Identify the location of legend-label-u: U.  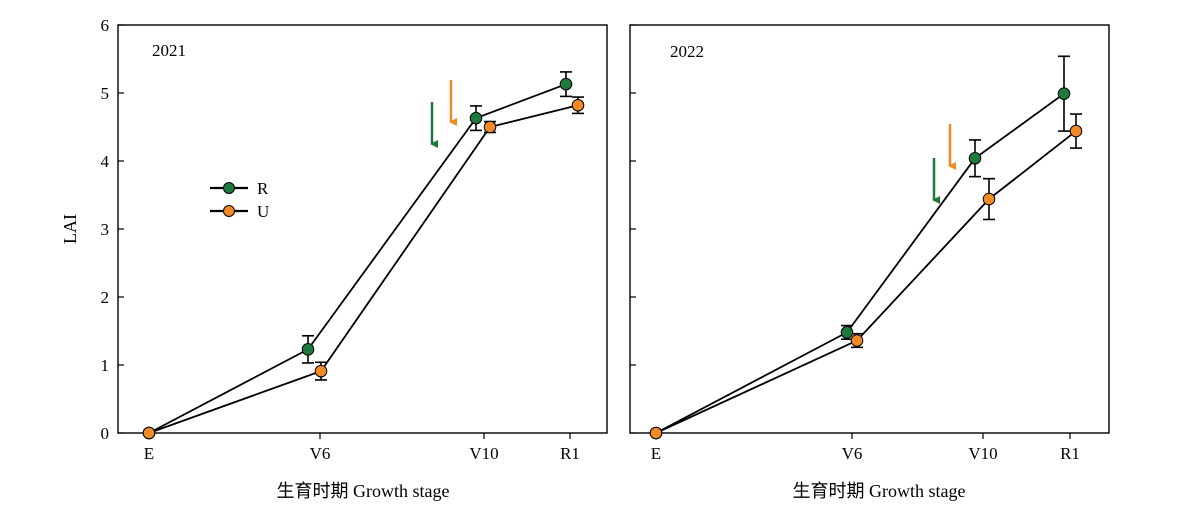
(263, 211).